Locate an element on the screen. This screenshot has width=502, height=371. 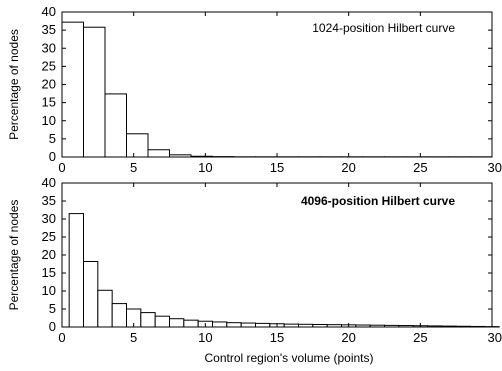
panel-annotation: 4096-position Hilbert curve is located at coordinates (378, 201).